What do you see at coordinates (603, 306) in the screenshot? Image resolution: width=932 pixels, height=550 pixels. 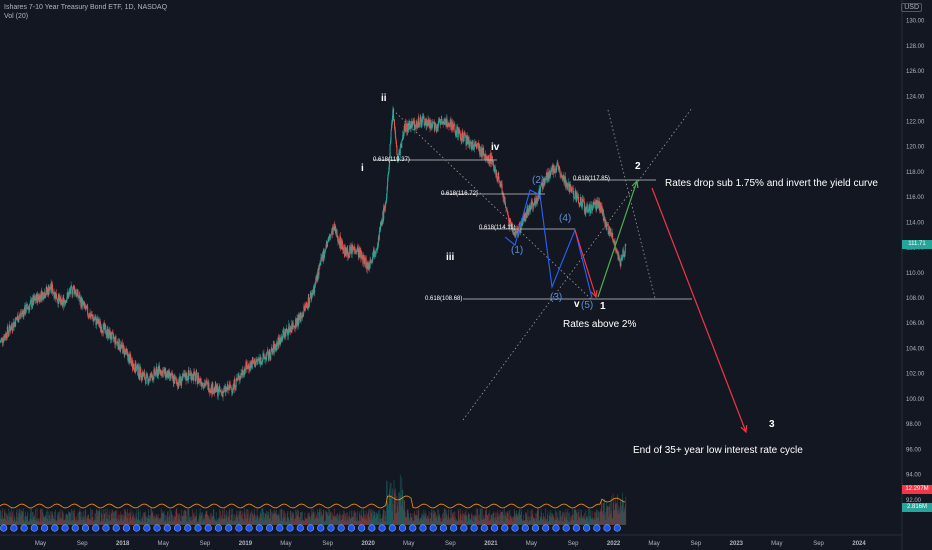 I see `wave-label-1: 1` at bounding box center [603, 306].